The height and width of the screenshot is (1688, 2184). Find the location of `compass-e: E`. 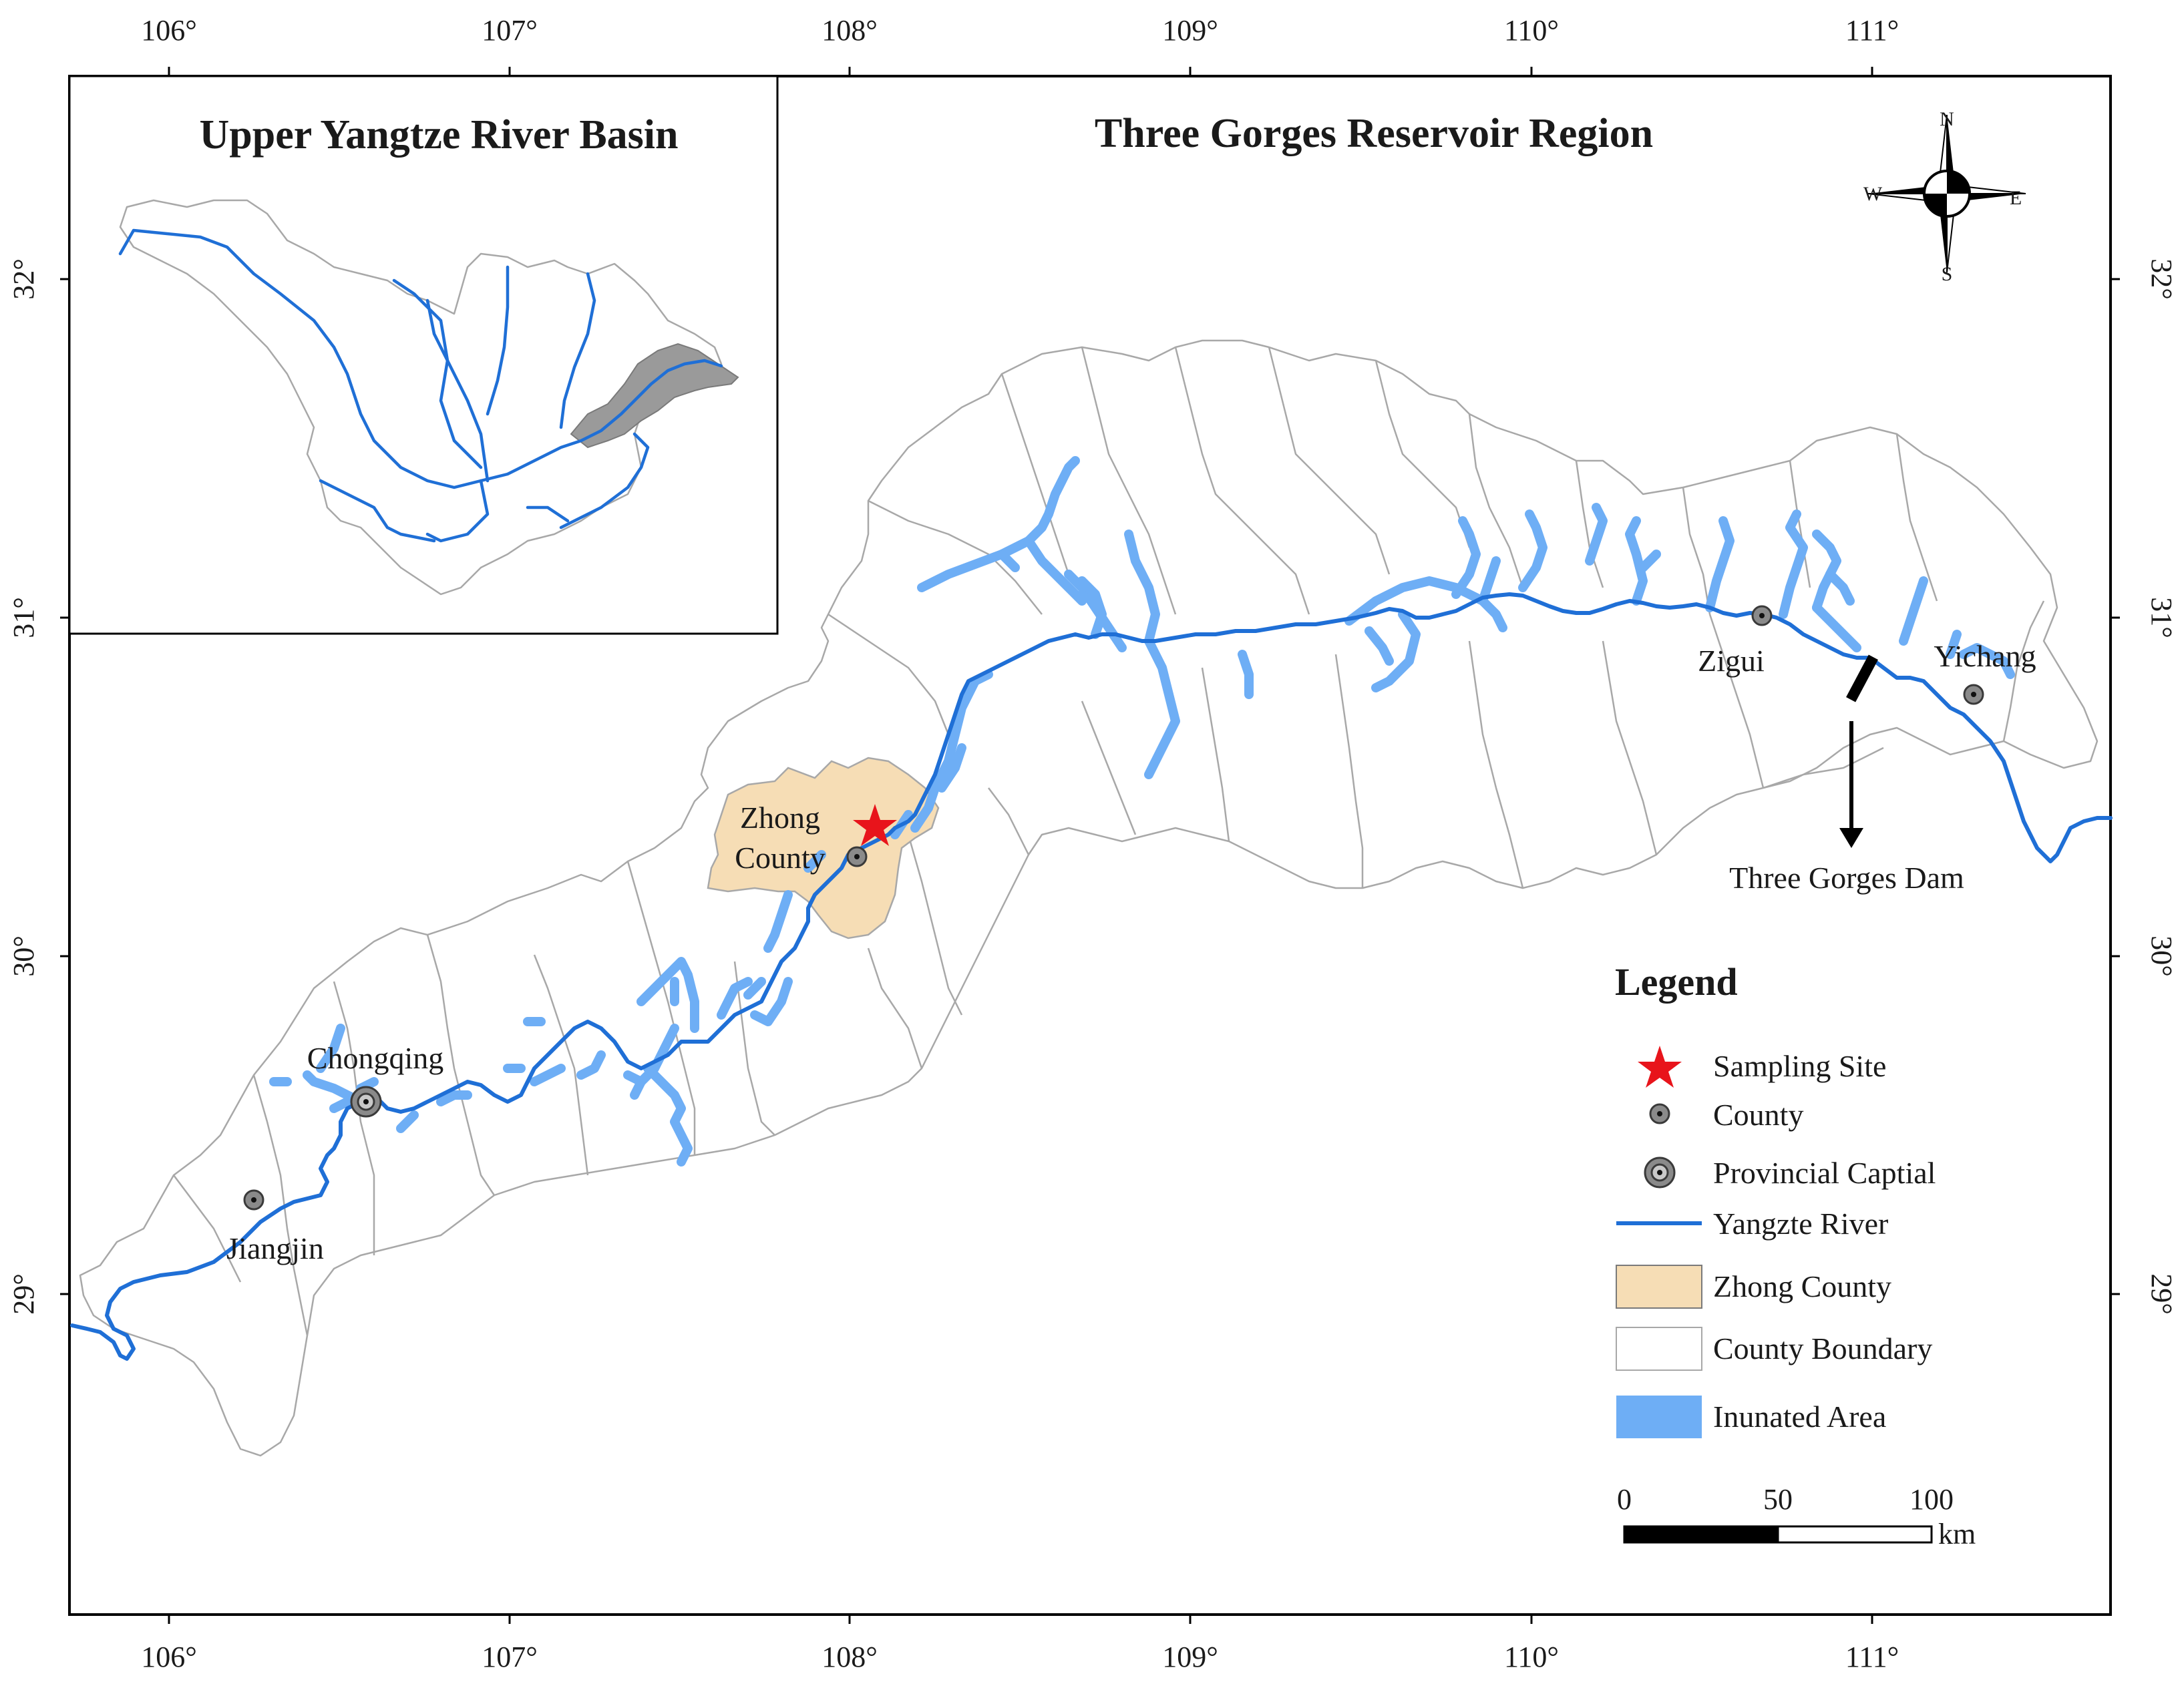

compass-e: E is located at coordinates (2016, 198).